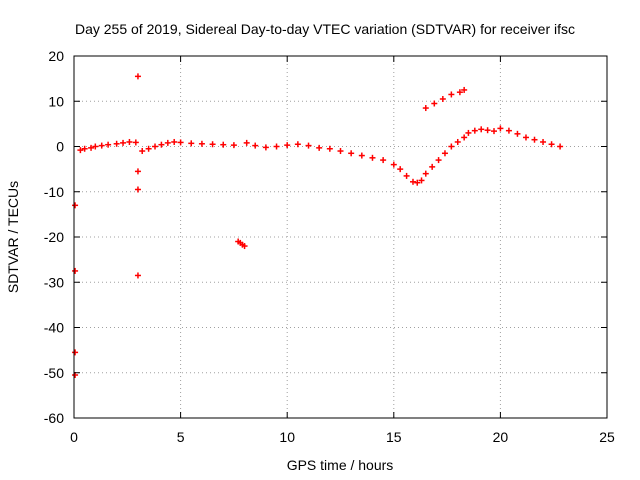 This screenshot has width=640, height=480. What do you see at coordinates (54, 418) in the screenshot?
I see `y-tick-label: -60` at bounding box center [54, 418].